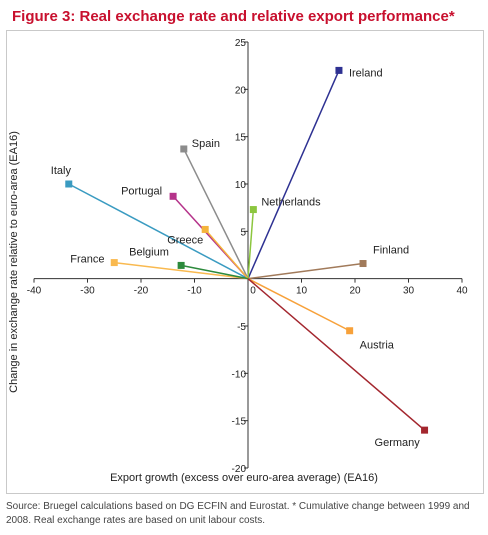 The image size is (488, 535). I want to click on label-spain: Spain, so click(206, 144).